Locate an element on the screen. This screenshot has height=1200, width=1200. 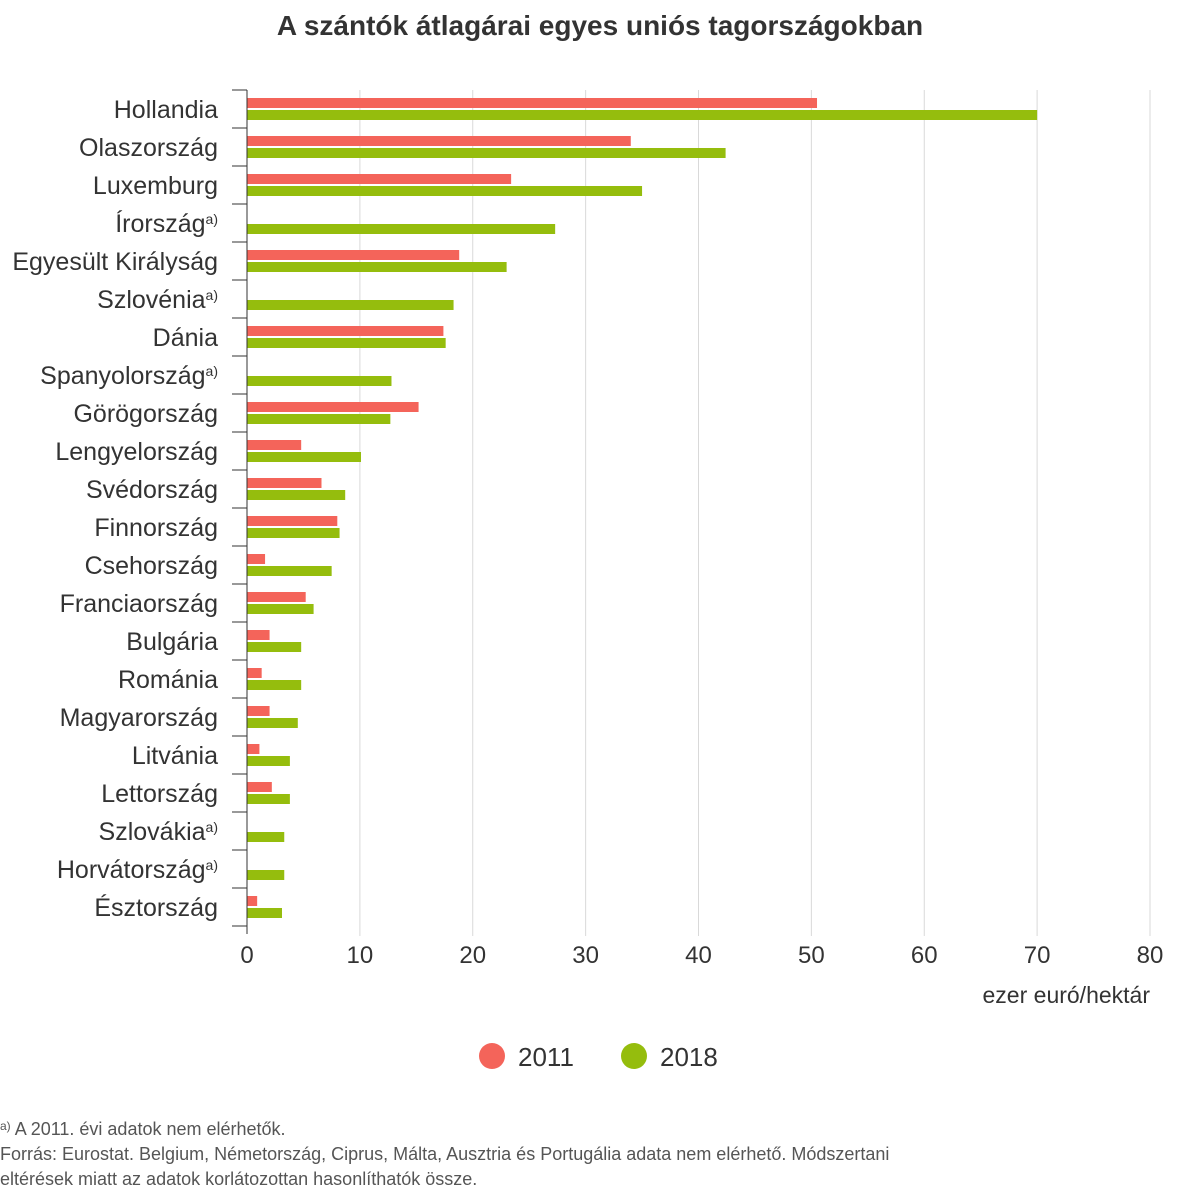
category-label: Írországa) is located at coordinates (166, 223).